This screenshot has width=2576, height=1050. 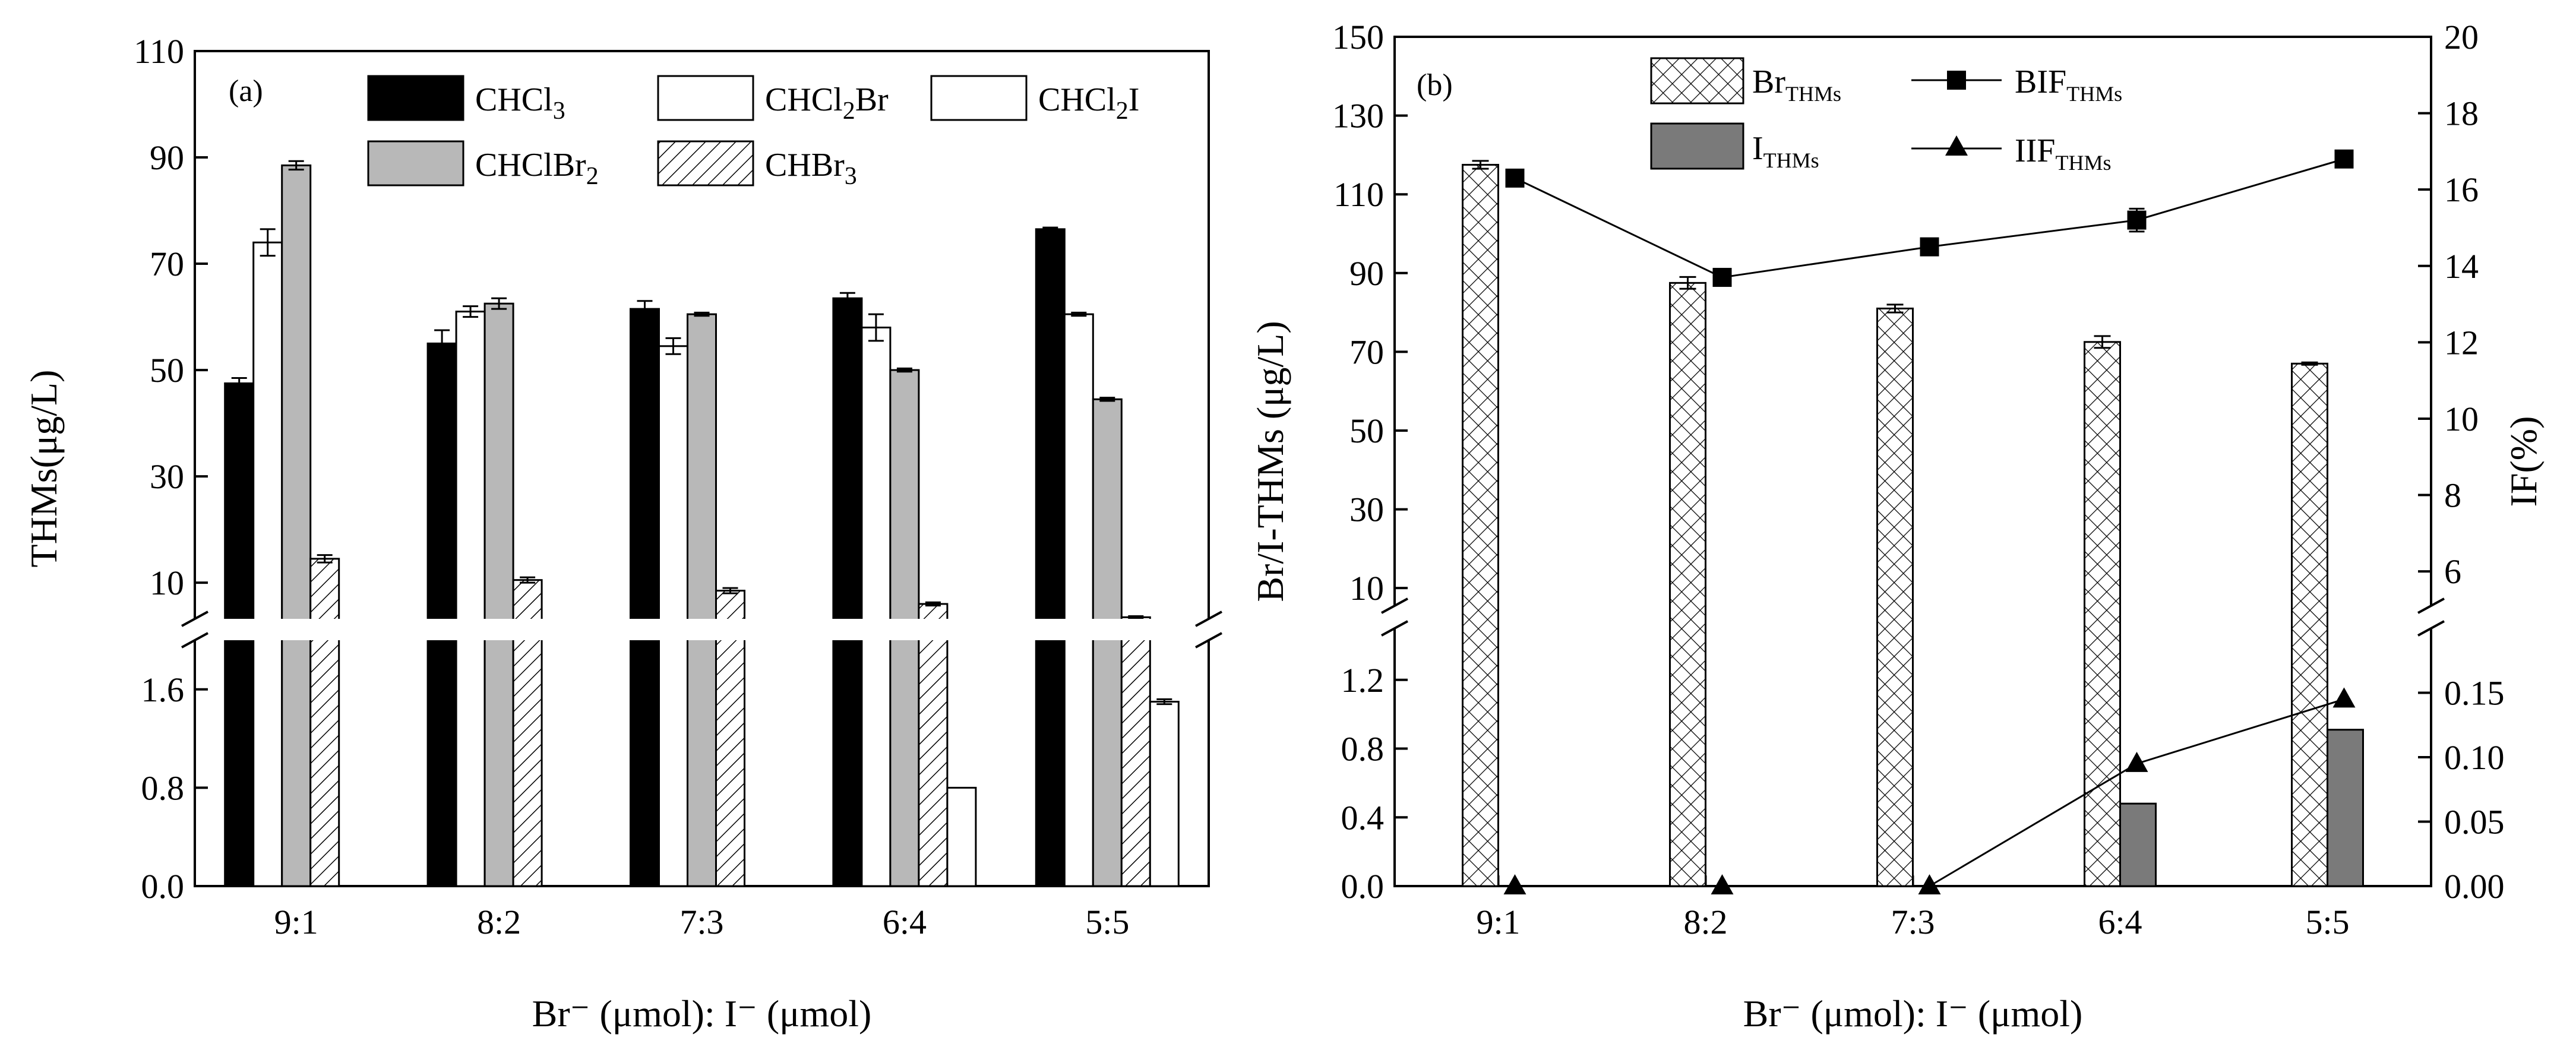 What do you see at coordinates (2461, 419) in the screenshot?
I see `y-right-tick-label: 10` at bounding box center [2461, 419].